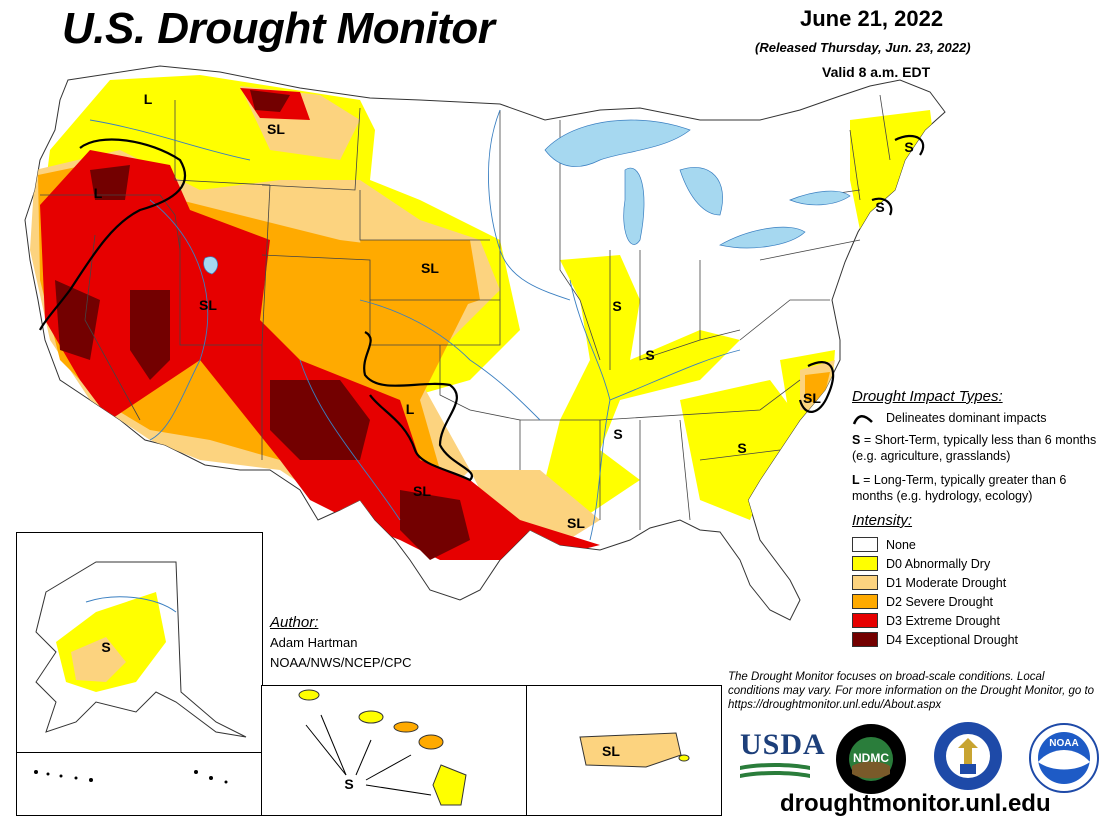 The width and height of the screenshot is (1114, 831). I want to click on label-kentucky: S, so click(649, 355).